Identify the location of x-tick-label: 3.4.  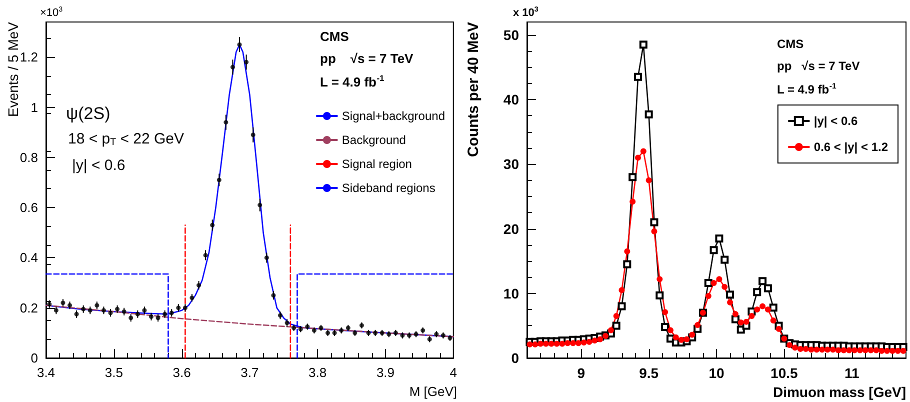
(46, 372).